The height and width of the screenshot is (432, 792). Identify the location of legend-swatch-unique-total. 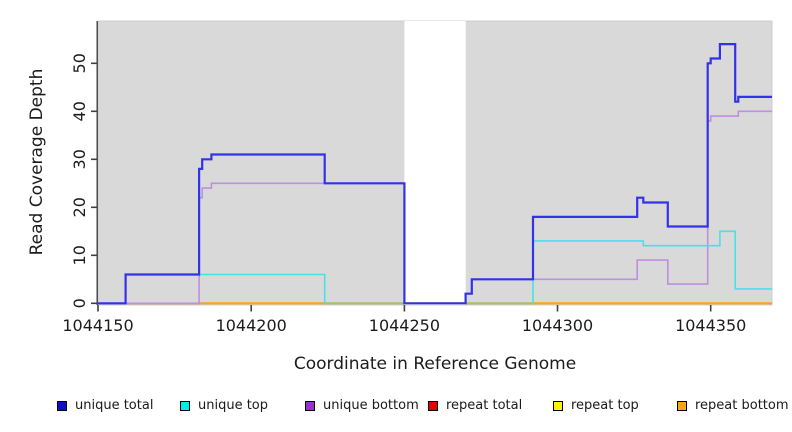
(62, 405).